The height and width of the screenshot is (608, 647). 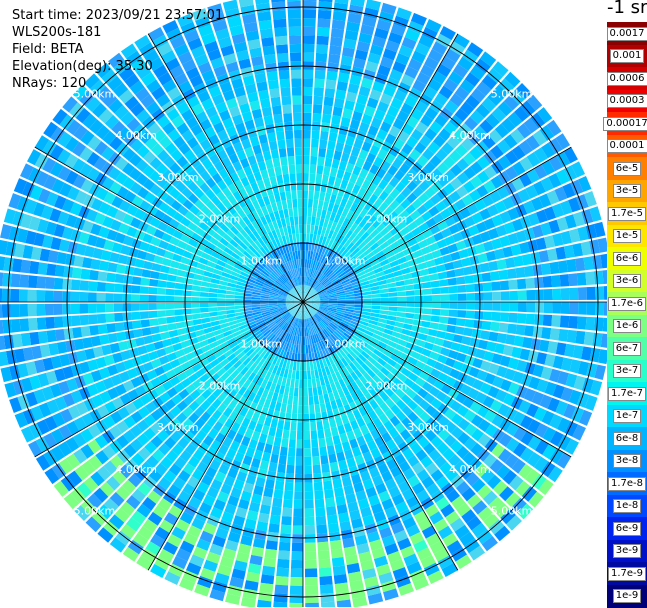 What do you see at coordinates (627, 348) in the screenshot?
I see `colorbar-cell: 6e-7` at bounding box center [627, 348].